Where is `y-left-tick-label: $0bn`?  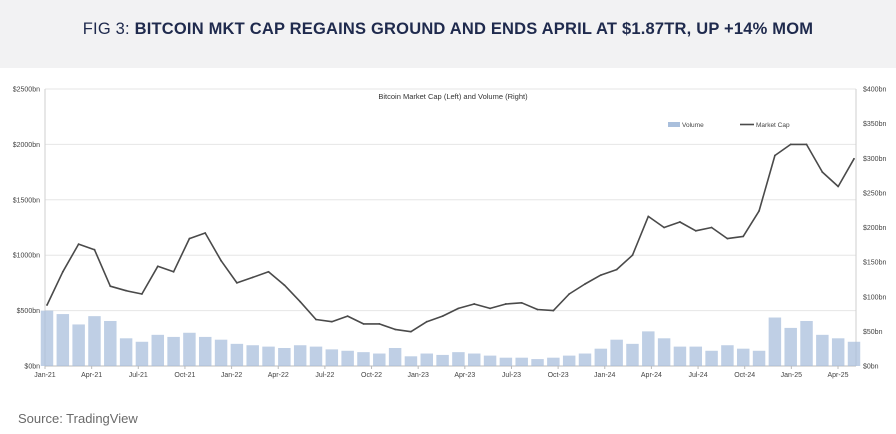 y-left-tick-label: $0bn is located at coordinates (32, 367).